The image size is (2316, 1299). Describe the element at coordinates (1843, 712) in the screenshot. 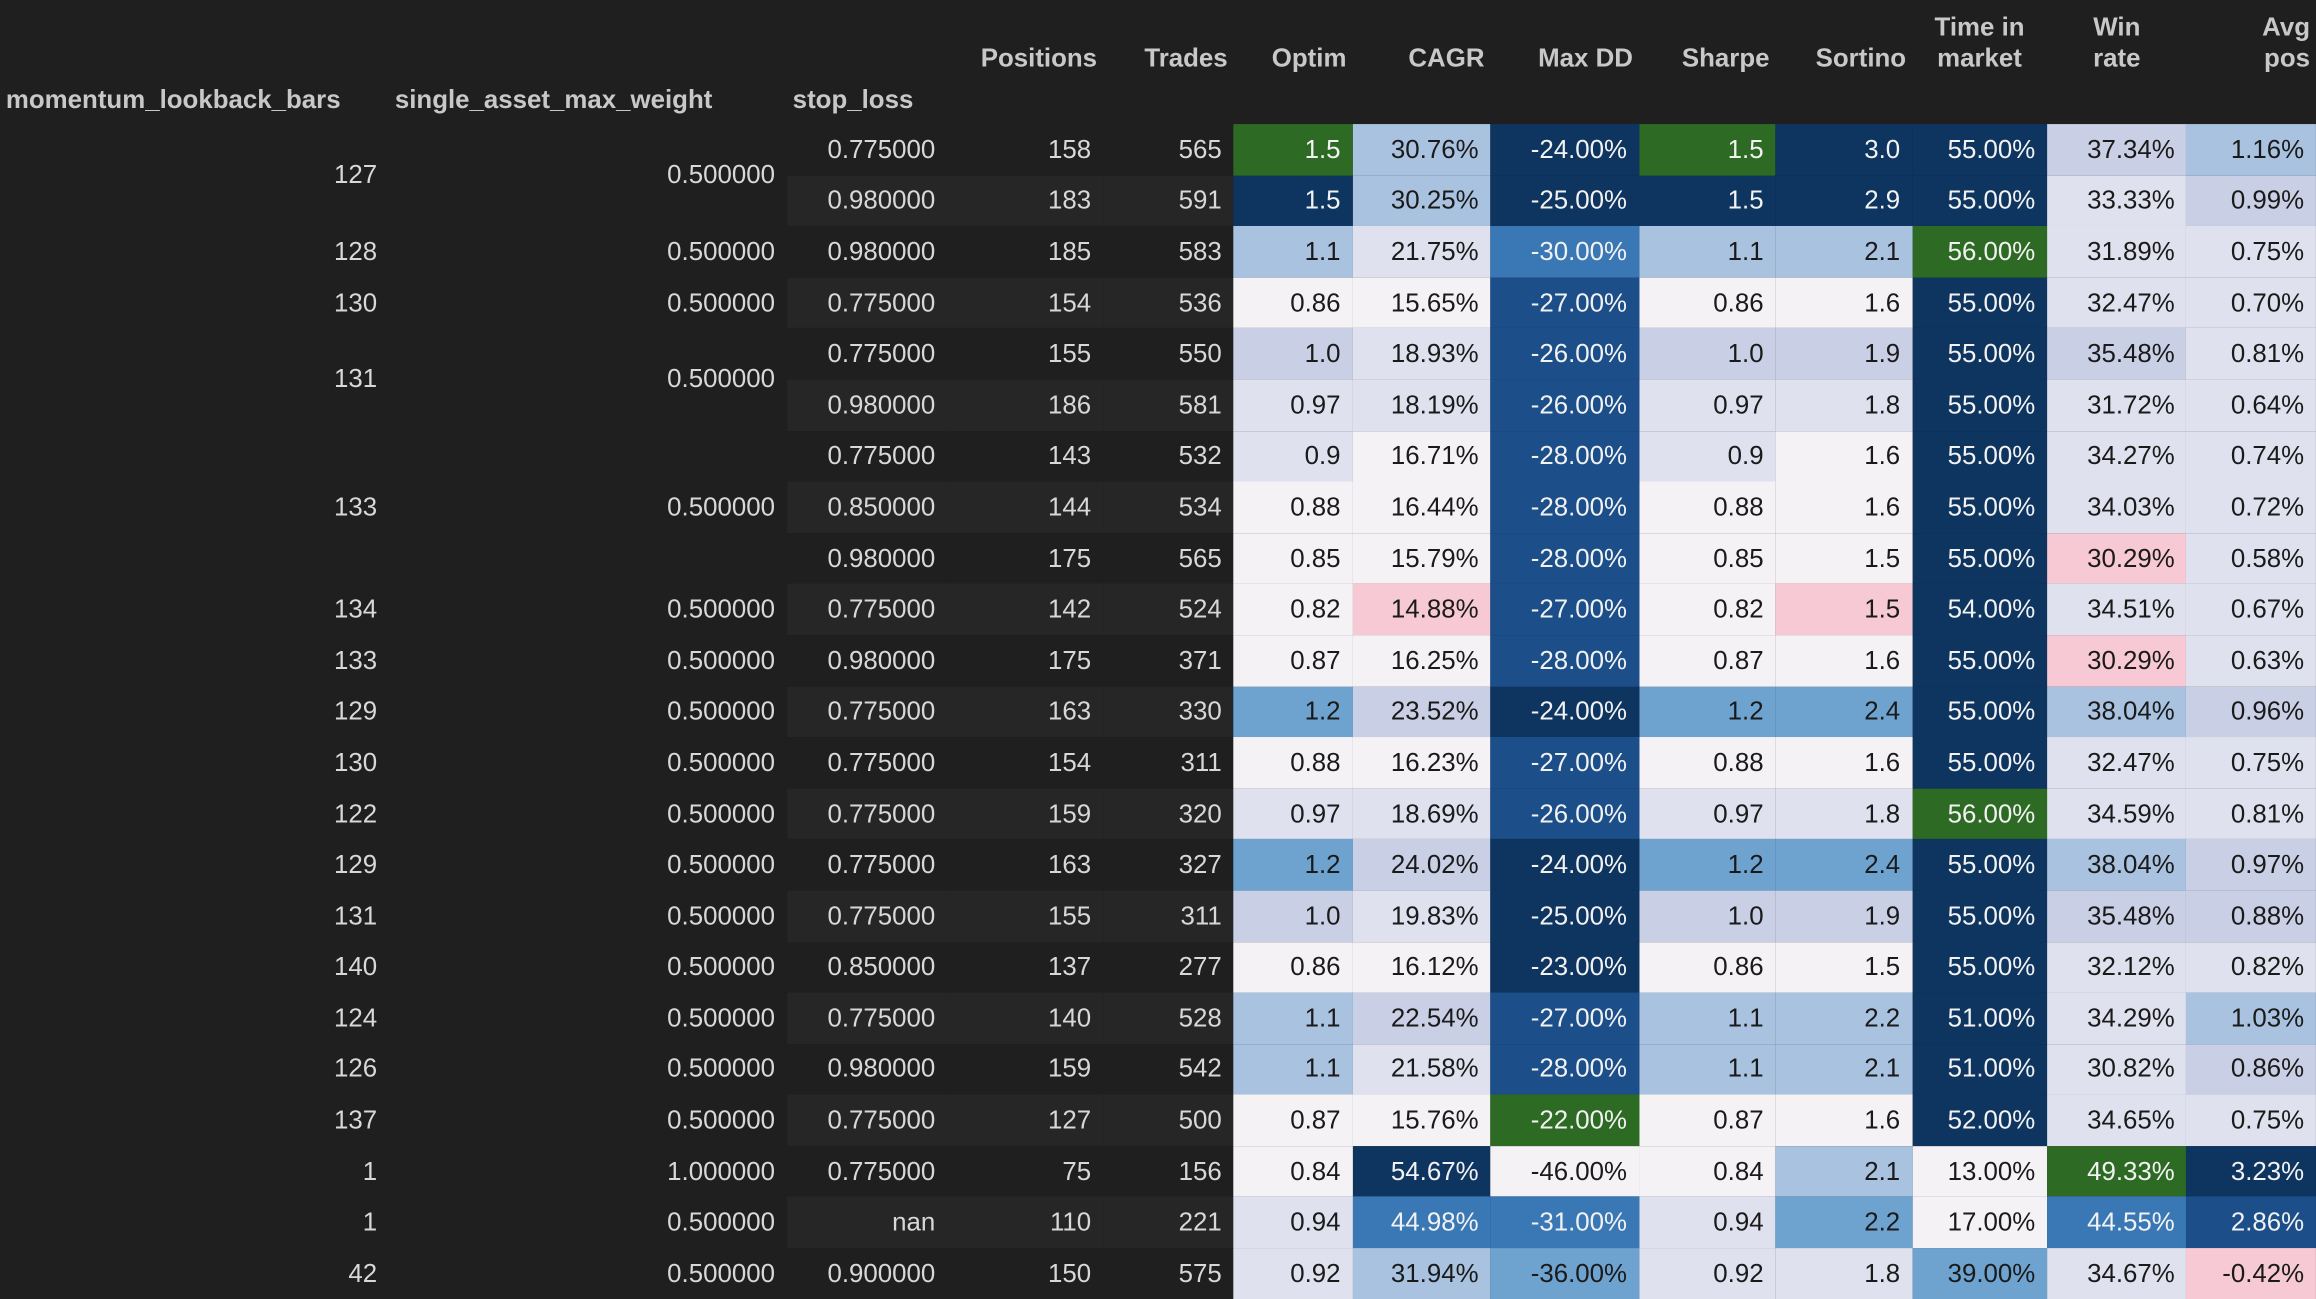

I see `cell-sortino: 2.4` at that location.